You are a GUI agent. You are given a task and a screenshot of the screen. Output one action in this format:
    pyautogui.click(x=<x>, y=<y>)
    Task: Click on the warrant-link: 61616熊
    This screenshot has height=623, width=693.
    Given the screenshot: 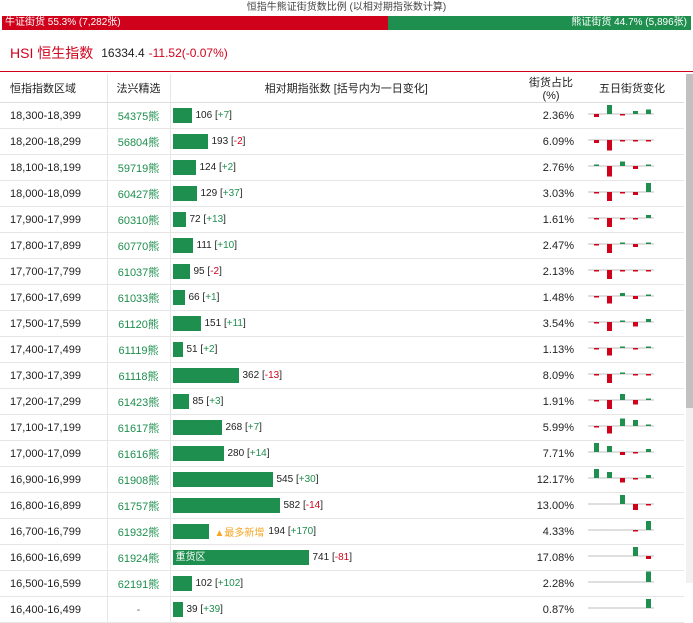 What is the action you would take?
    pyautogui.click(x=138, y=454)
    